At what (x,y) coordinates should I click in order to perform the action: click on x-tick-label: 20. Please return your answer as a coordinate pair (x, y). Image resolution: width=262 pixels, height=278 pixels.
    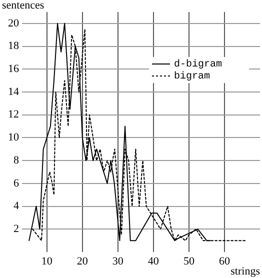
    Looking at the image, I should click on (82, 261).